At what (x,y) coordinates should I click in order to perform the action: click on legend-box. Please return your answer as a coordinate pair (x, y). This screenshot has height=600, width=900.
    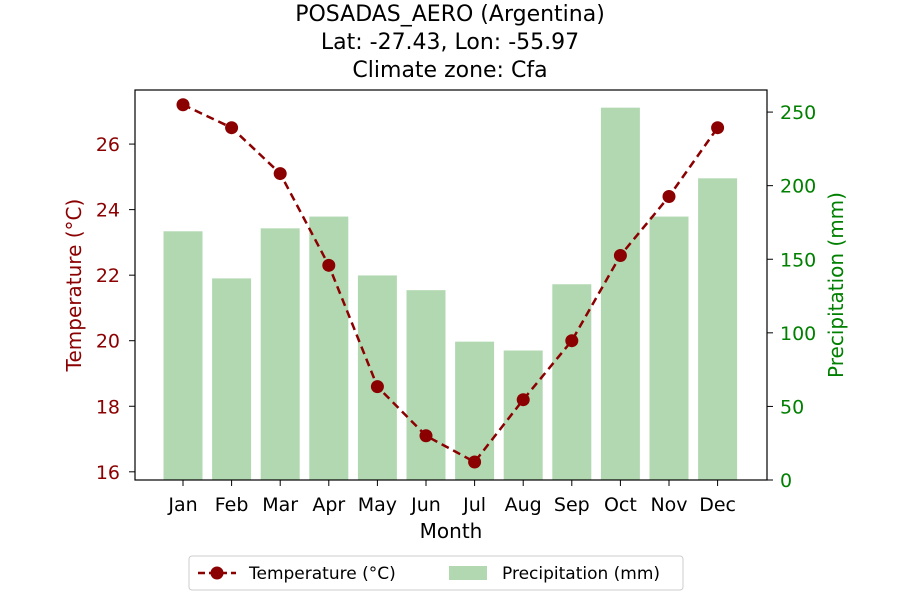
    Looking at the image, I should click on (436, 573).